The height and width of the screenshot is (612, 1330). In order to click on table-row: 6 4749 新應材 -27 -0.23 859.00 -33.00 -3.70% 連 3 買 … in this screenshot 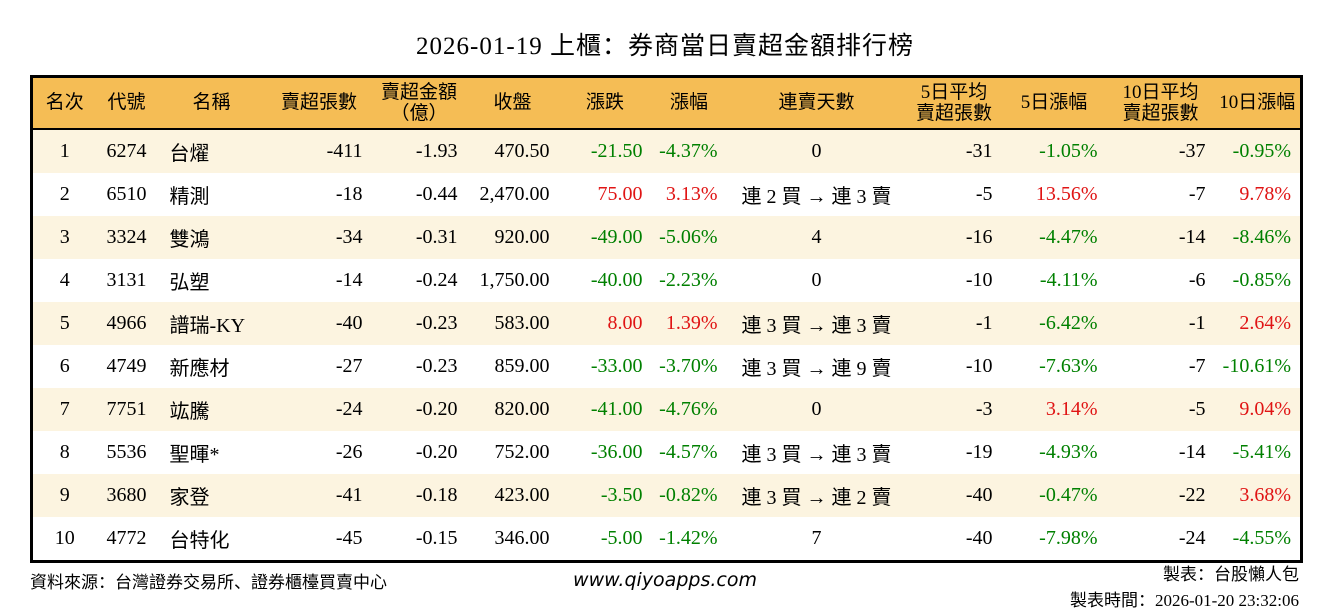, I will do `click(666, 366)`.